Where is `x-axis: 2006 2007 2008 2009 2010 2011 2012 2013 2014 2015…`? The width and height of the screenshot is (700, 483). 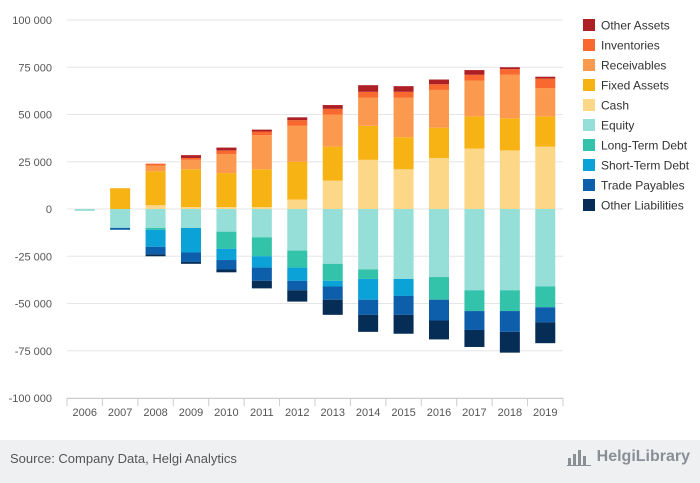 x-axis: 2006 2007 2008 2009 2010 2011 2012 2013 2014 2015… is located at coordinates (315, 408).